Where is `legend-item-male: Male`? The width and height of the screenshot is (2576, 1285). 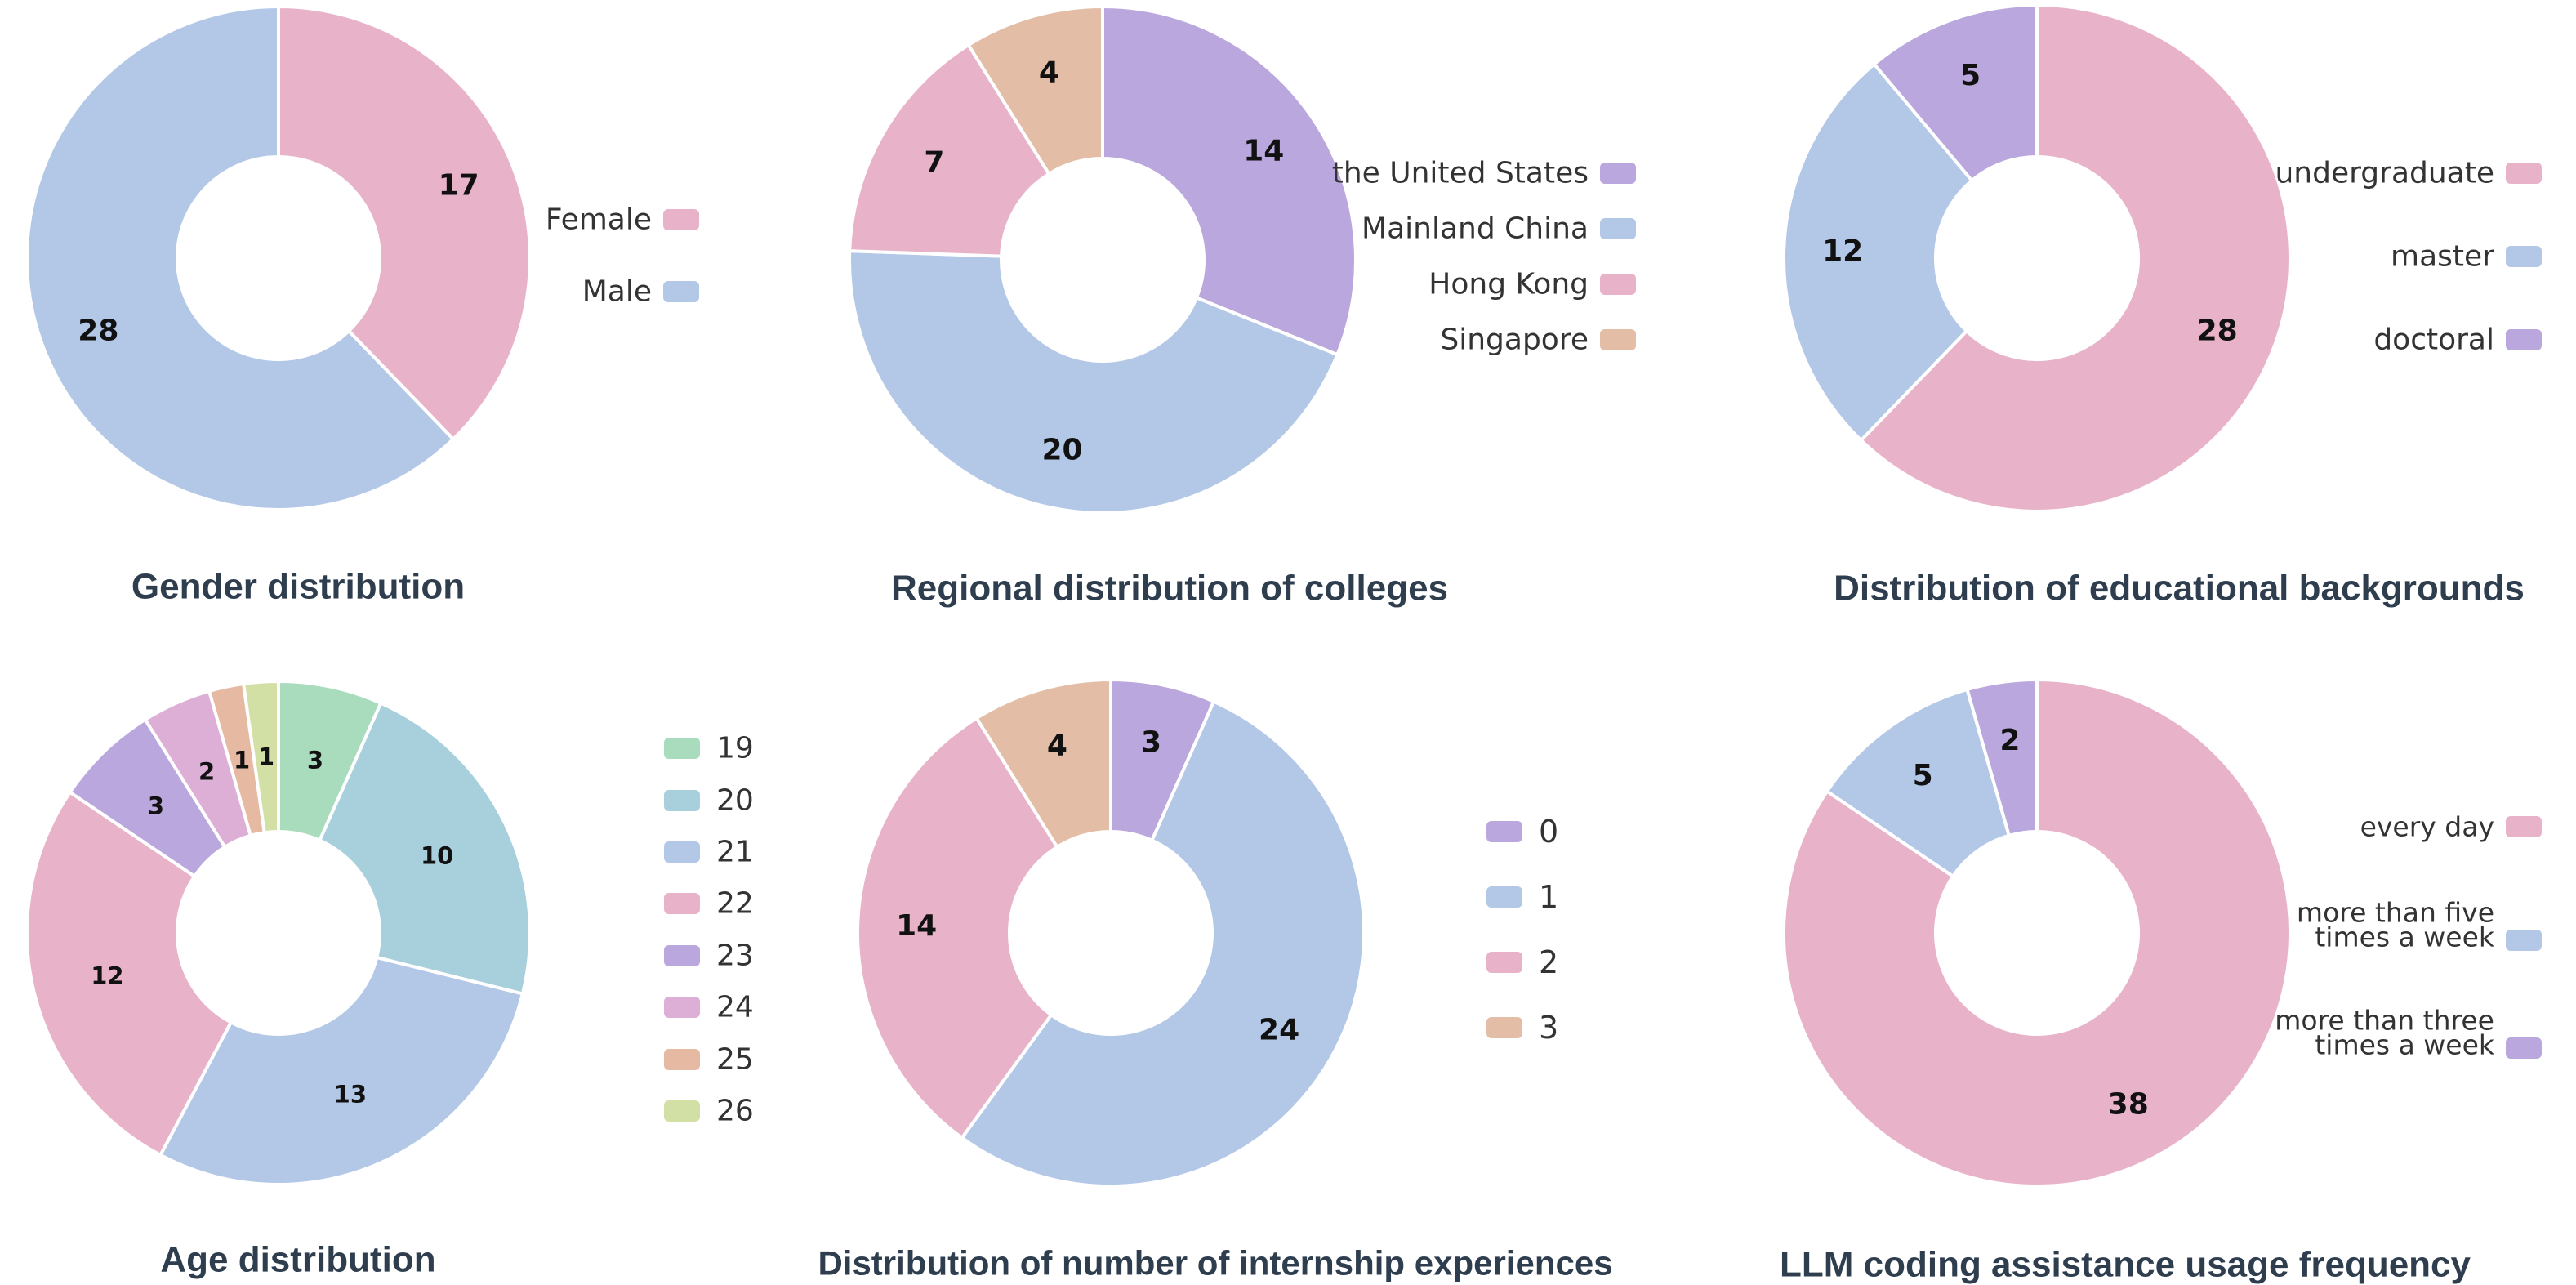
legend-item-male: Male is located at coordinates (640, 292).